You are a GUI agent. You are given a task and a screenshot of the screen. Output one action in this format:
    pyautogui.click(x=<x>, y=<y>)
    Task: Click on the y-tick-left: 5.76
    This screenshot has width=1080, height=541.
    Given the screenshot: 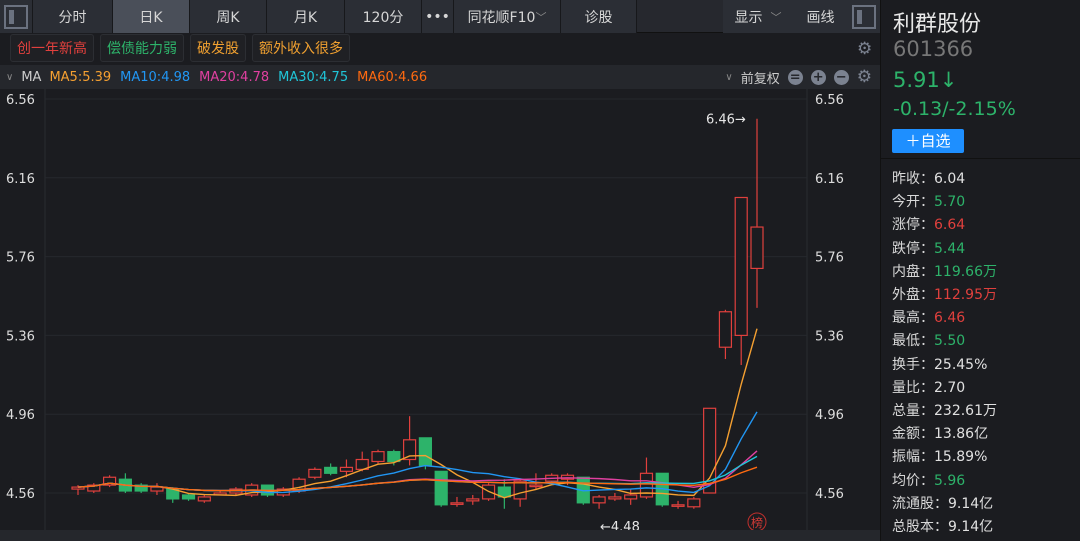 What is the action you would take?
    pyautogui.click(x=20, y=258)
    